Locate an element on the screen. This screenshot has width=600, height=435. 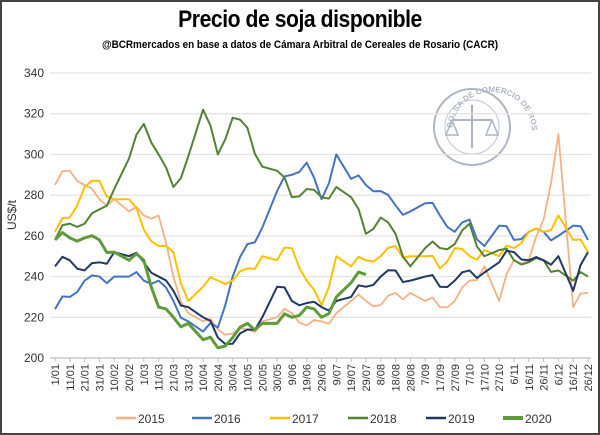
x-tick-label: 31/03 is located at coordinates (189, 378).